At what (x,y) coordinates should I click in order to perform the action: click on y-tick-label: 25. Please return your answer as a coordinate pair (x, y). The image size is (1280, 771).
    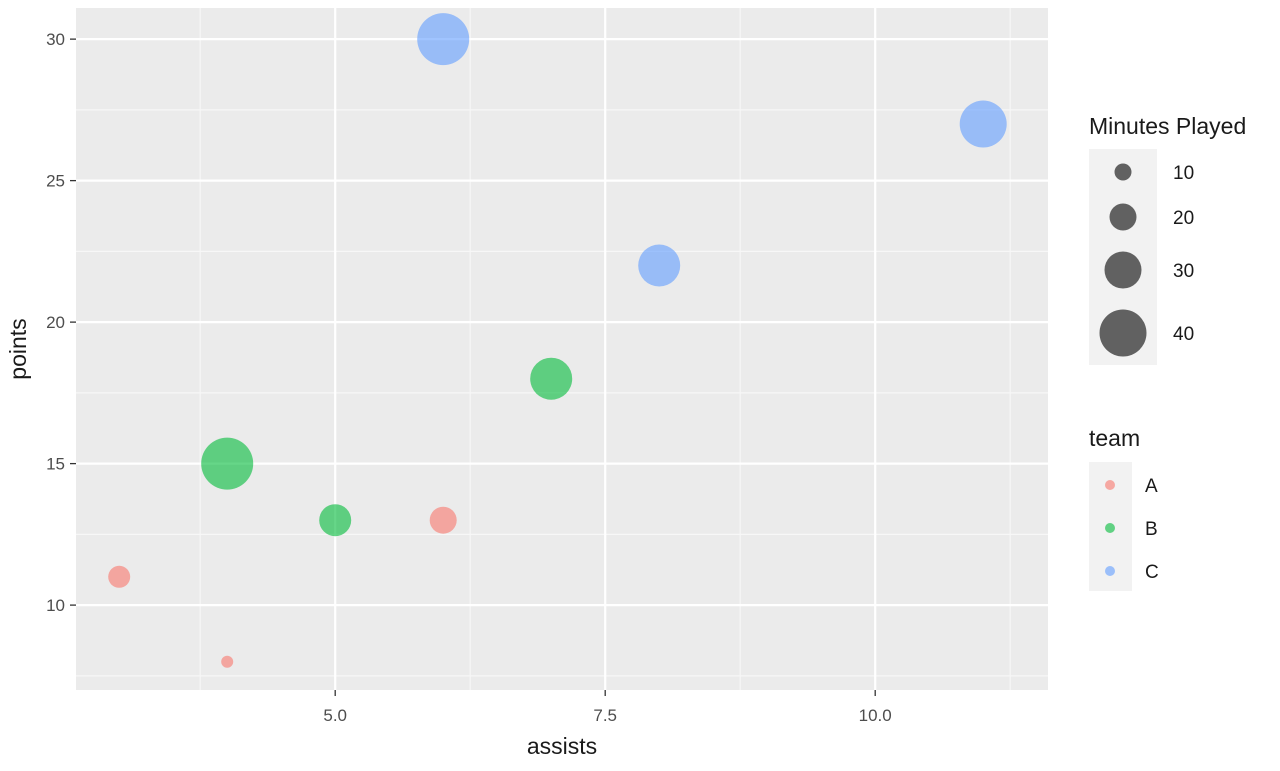
    Looking at the image, I should click on (55, 181).